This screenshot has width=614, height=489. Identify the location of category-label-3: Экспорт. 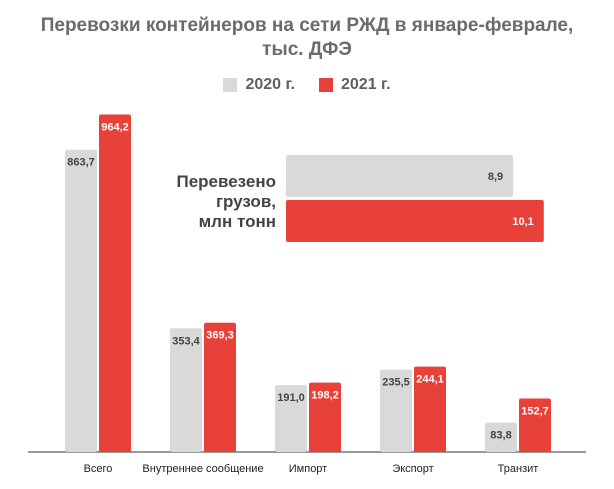
(412, 469).